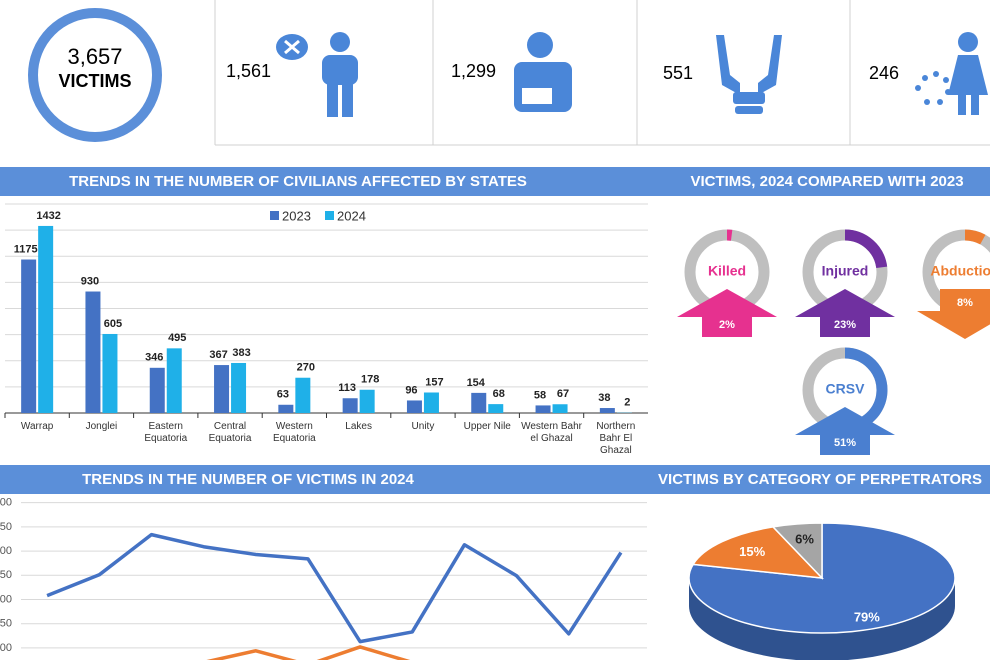  What do you see at coordinates (101, 426) in the screenshot?
I see `x-tick-label: Jonglei` at bounding box center [101, 426].